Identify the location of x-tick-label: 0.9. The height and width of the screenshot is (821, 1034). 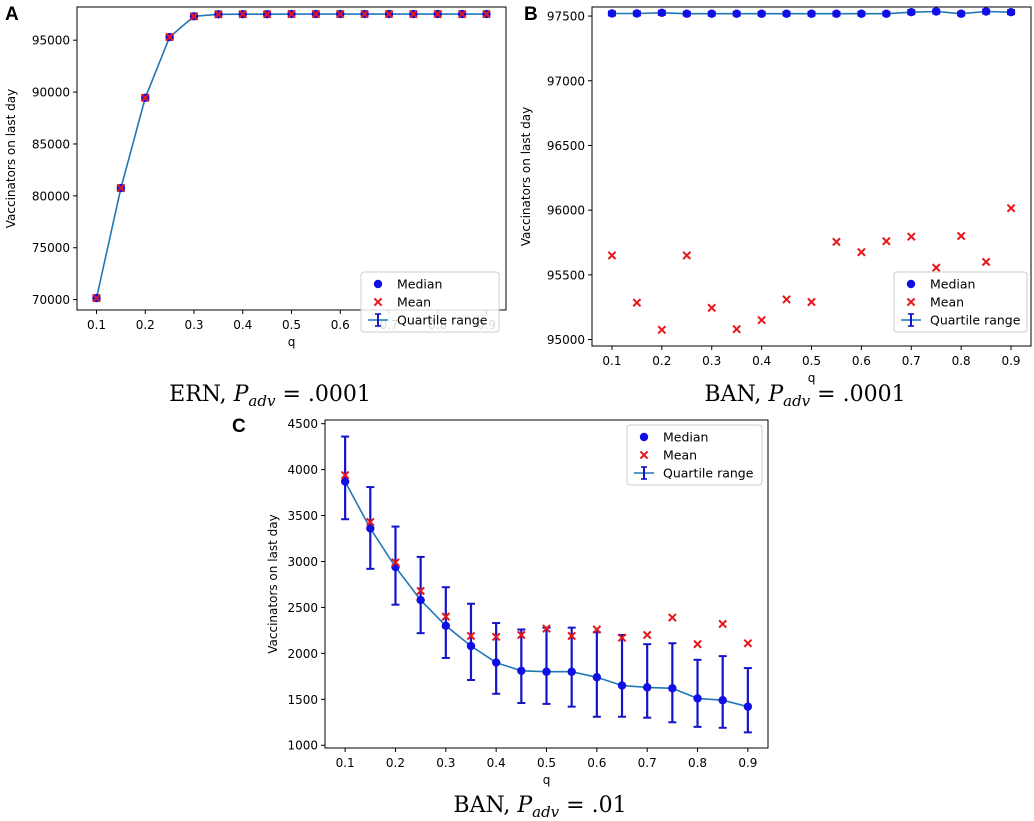
(1010, 361).